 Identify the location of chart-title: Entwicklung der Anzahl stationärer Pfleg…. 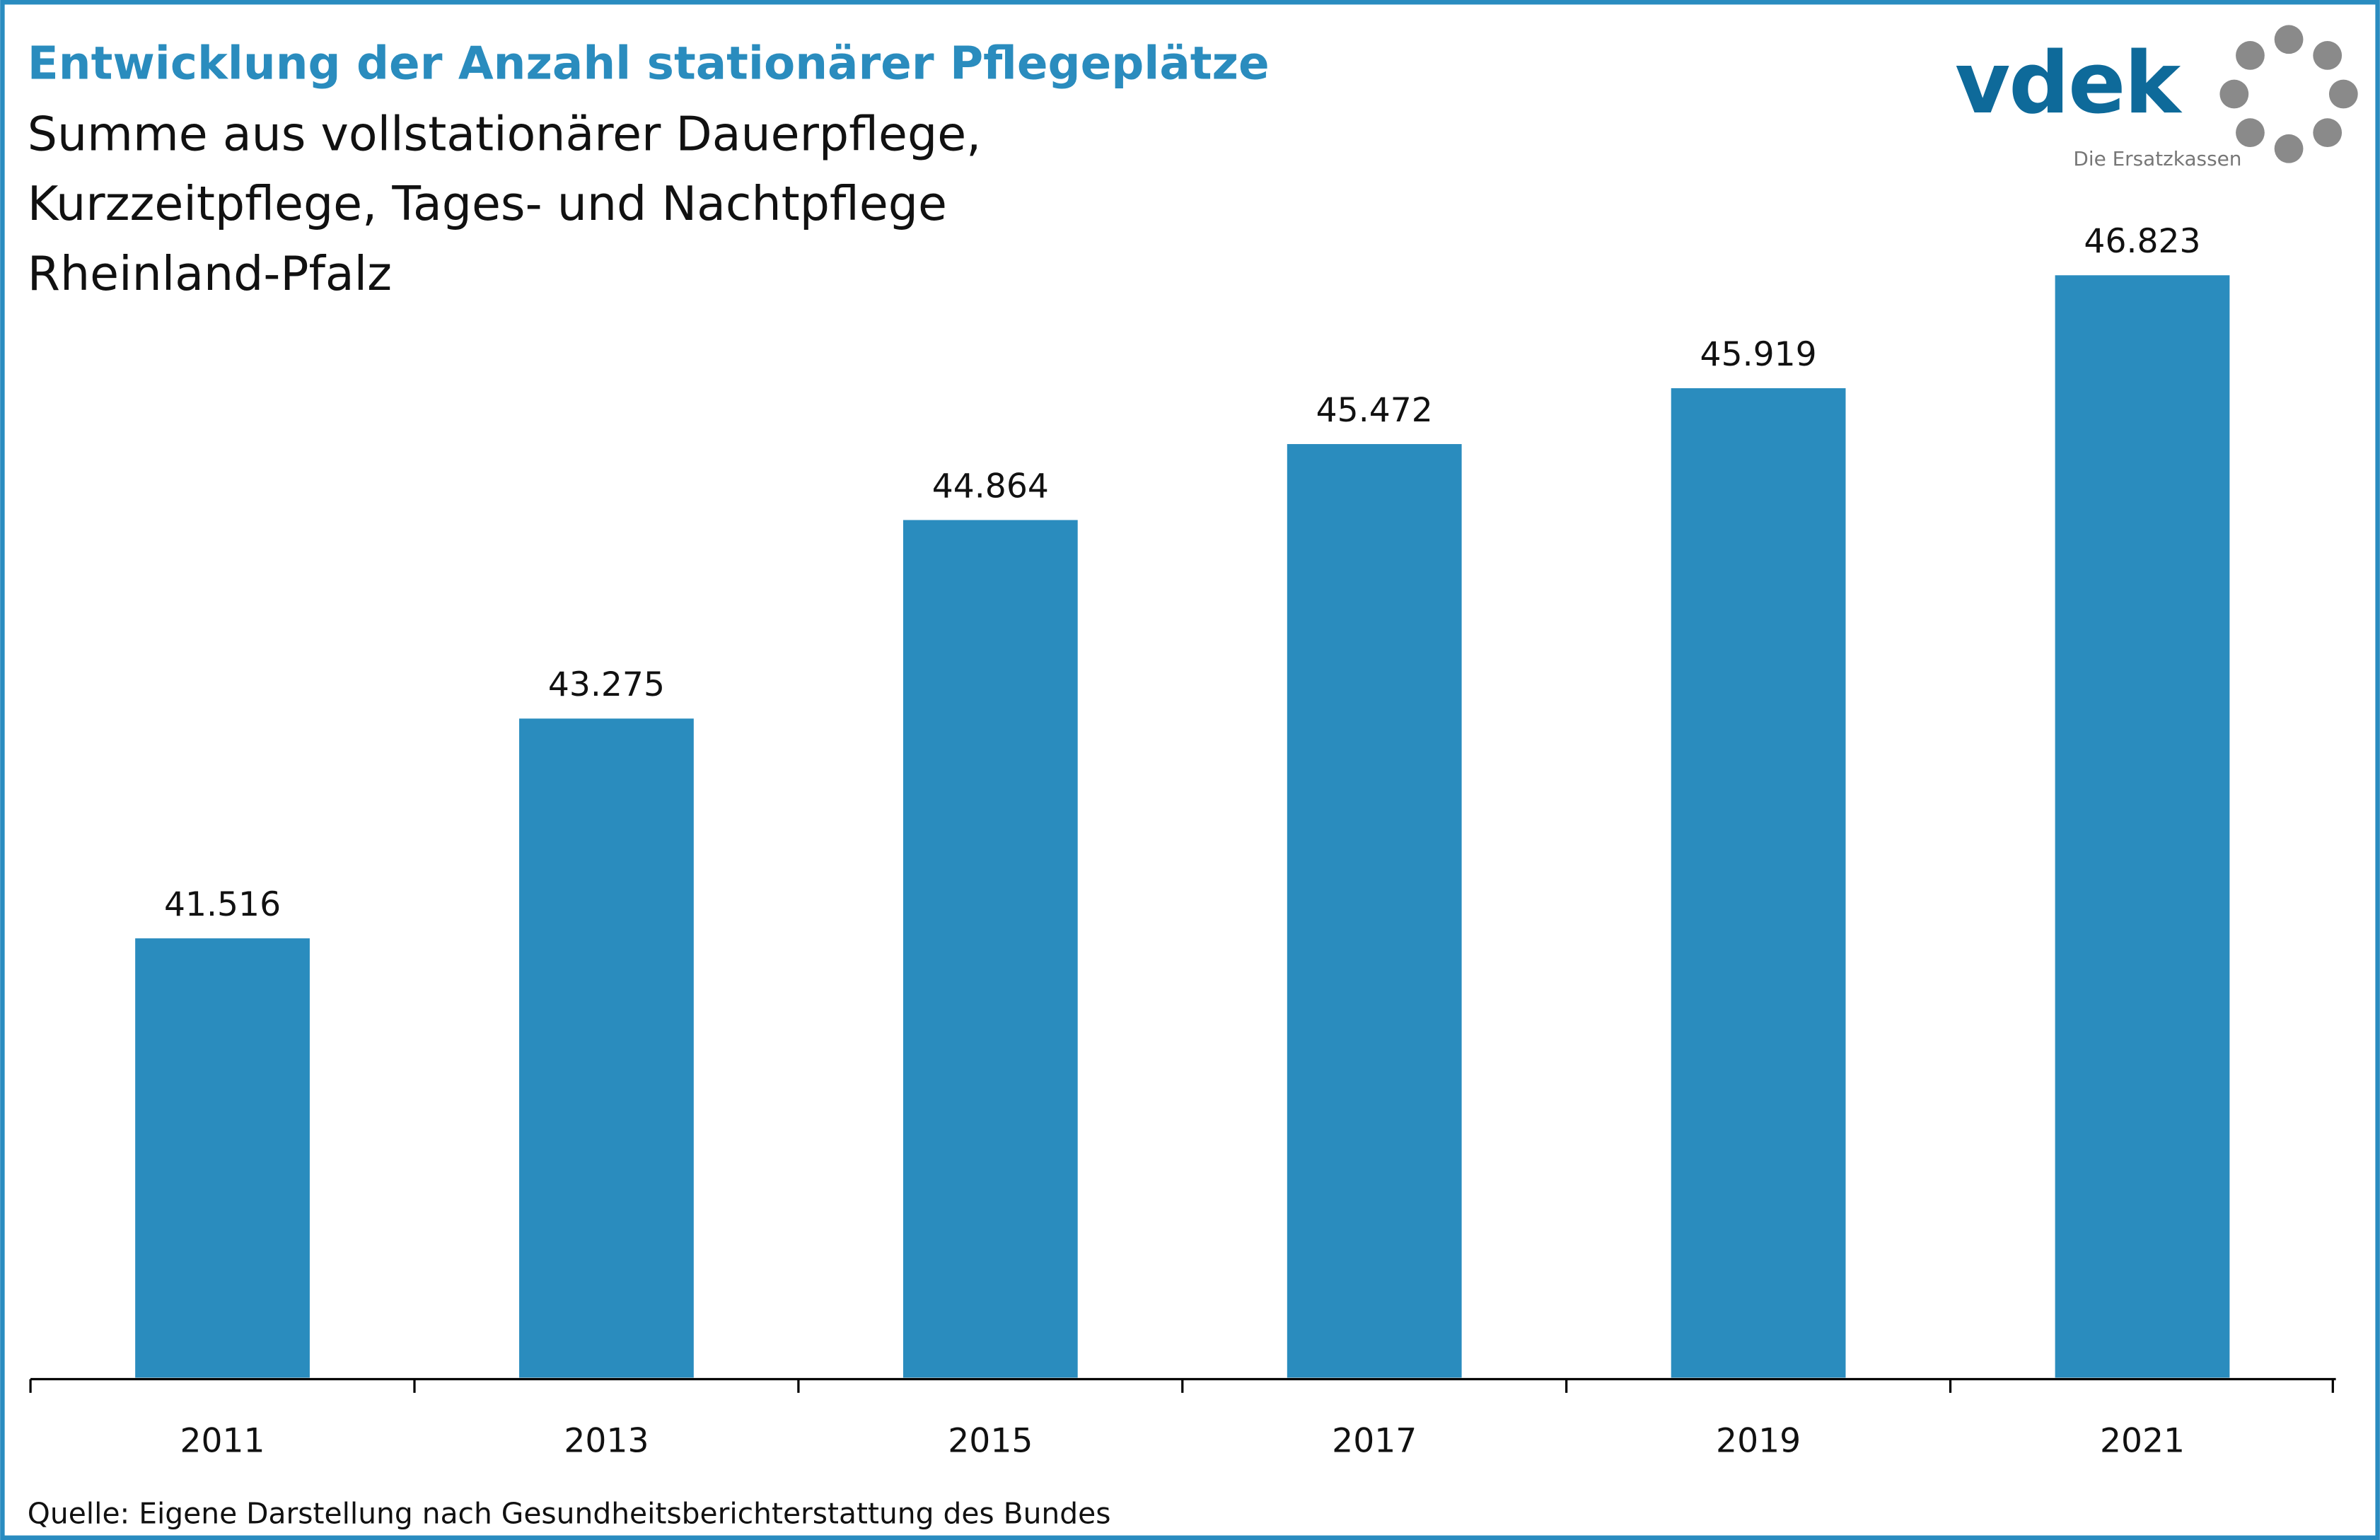
(649, 64).